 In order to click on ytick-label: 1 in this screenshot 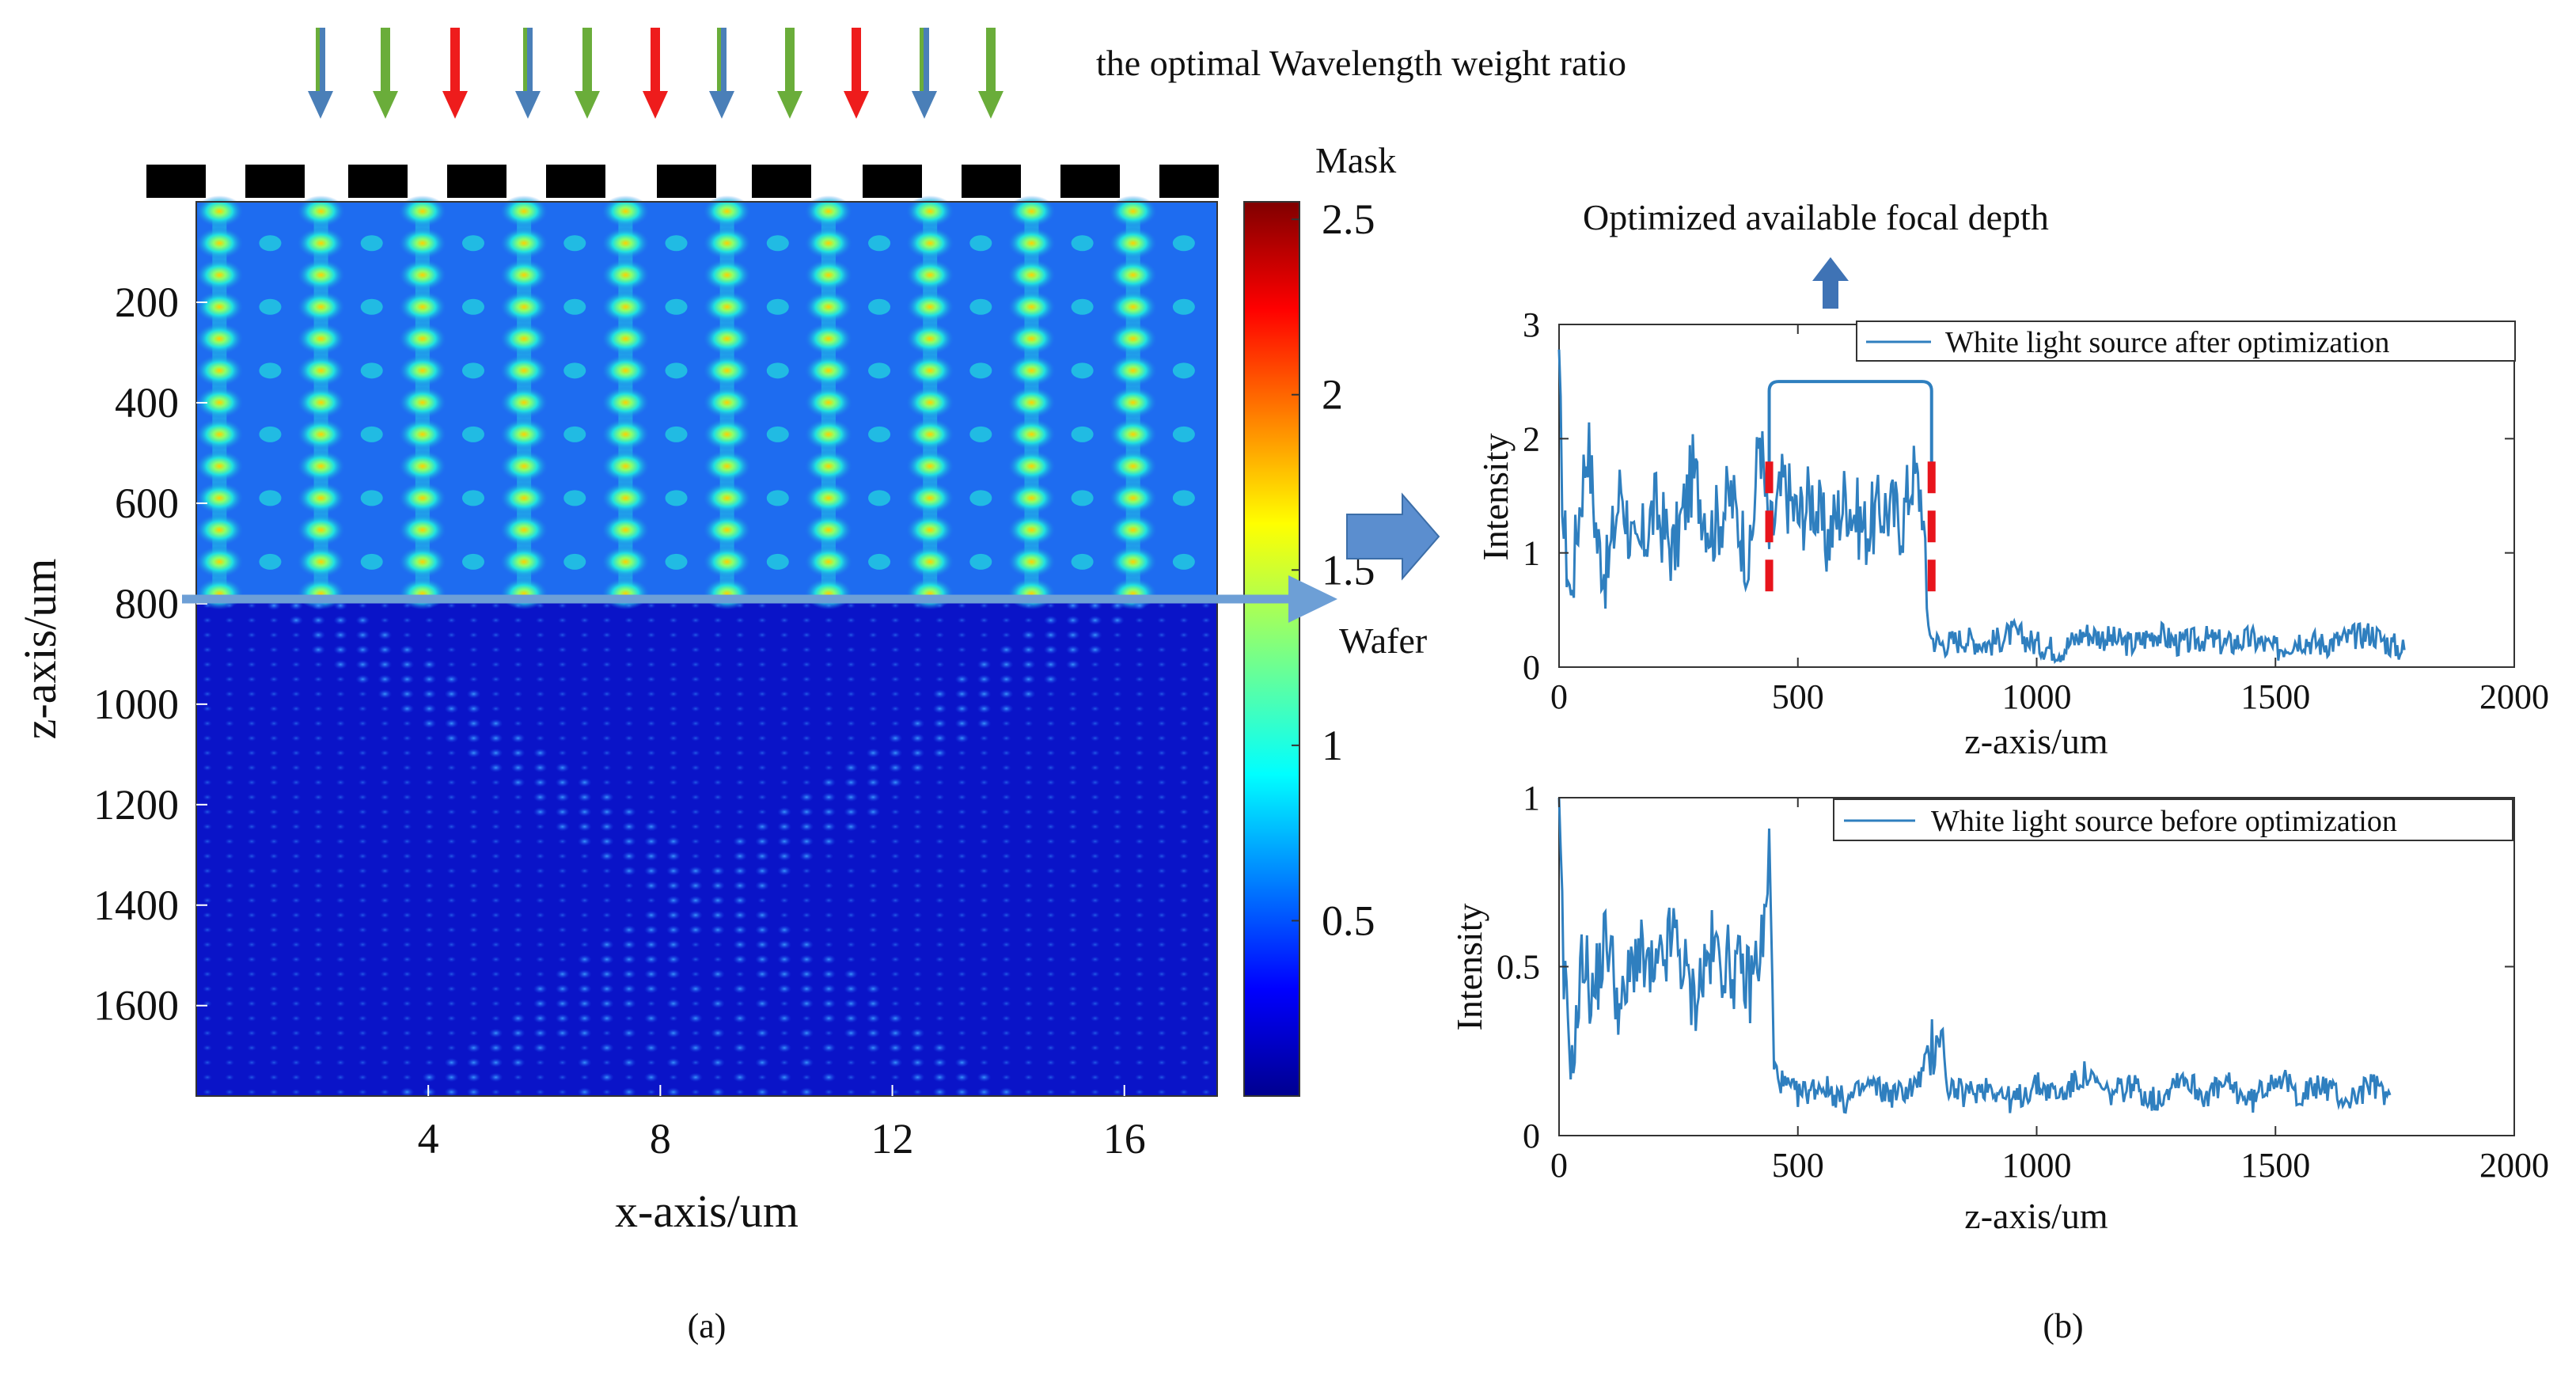, I will do `click(1531, 553)`.